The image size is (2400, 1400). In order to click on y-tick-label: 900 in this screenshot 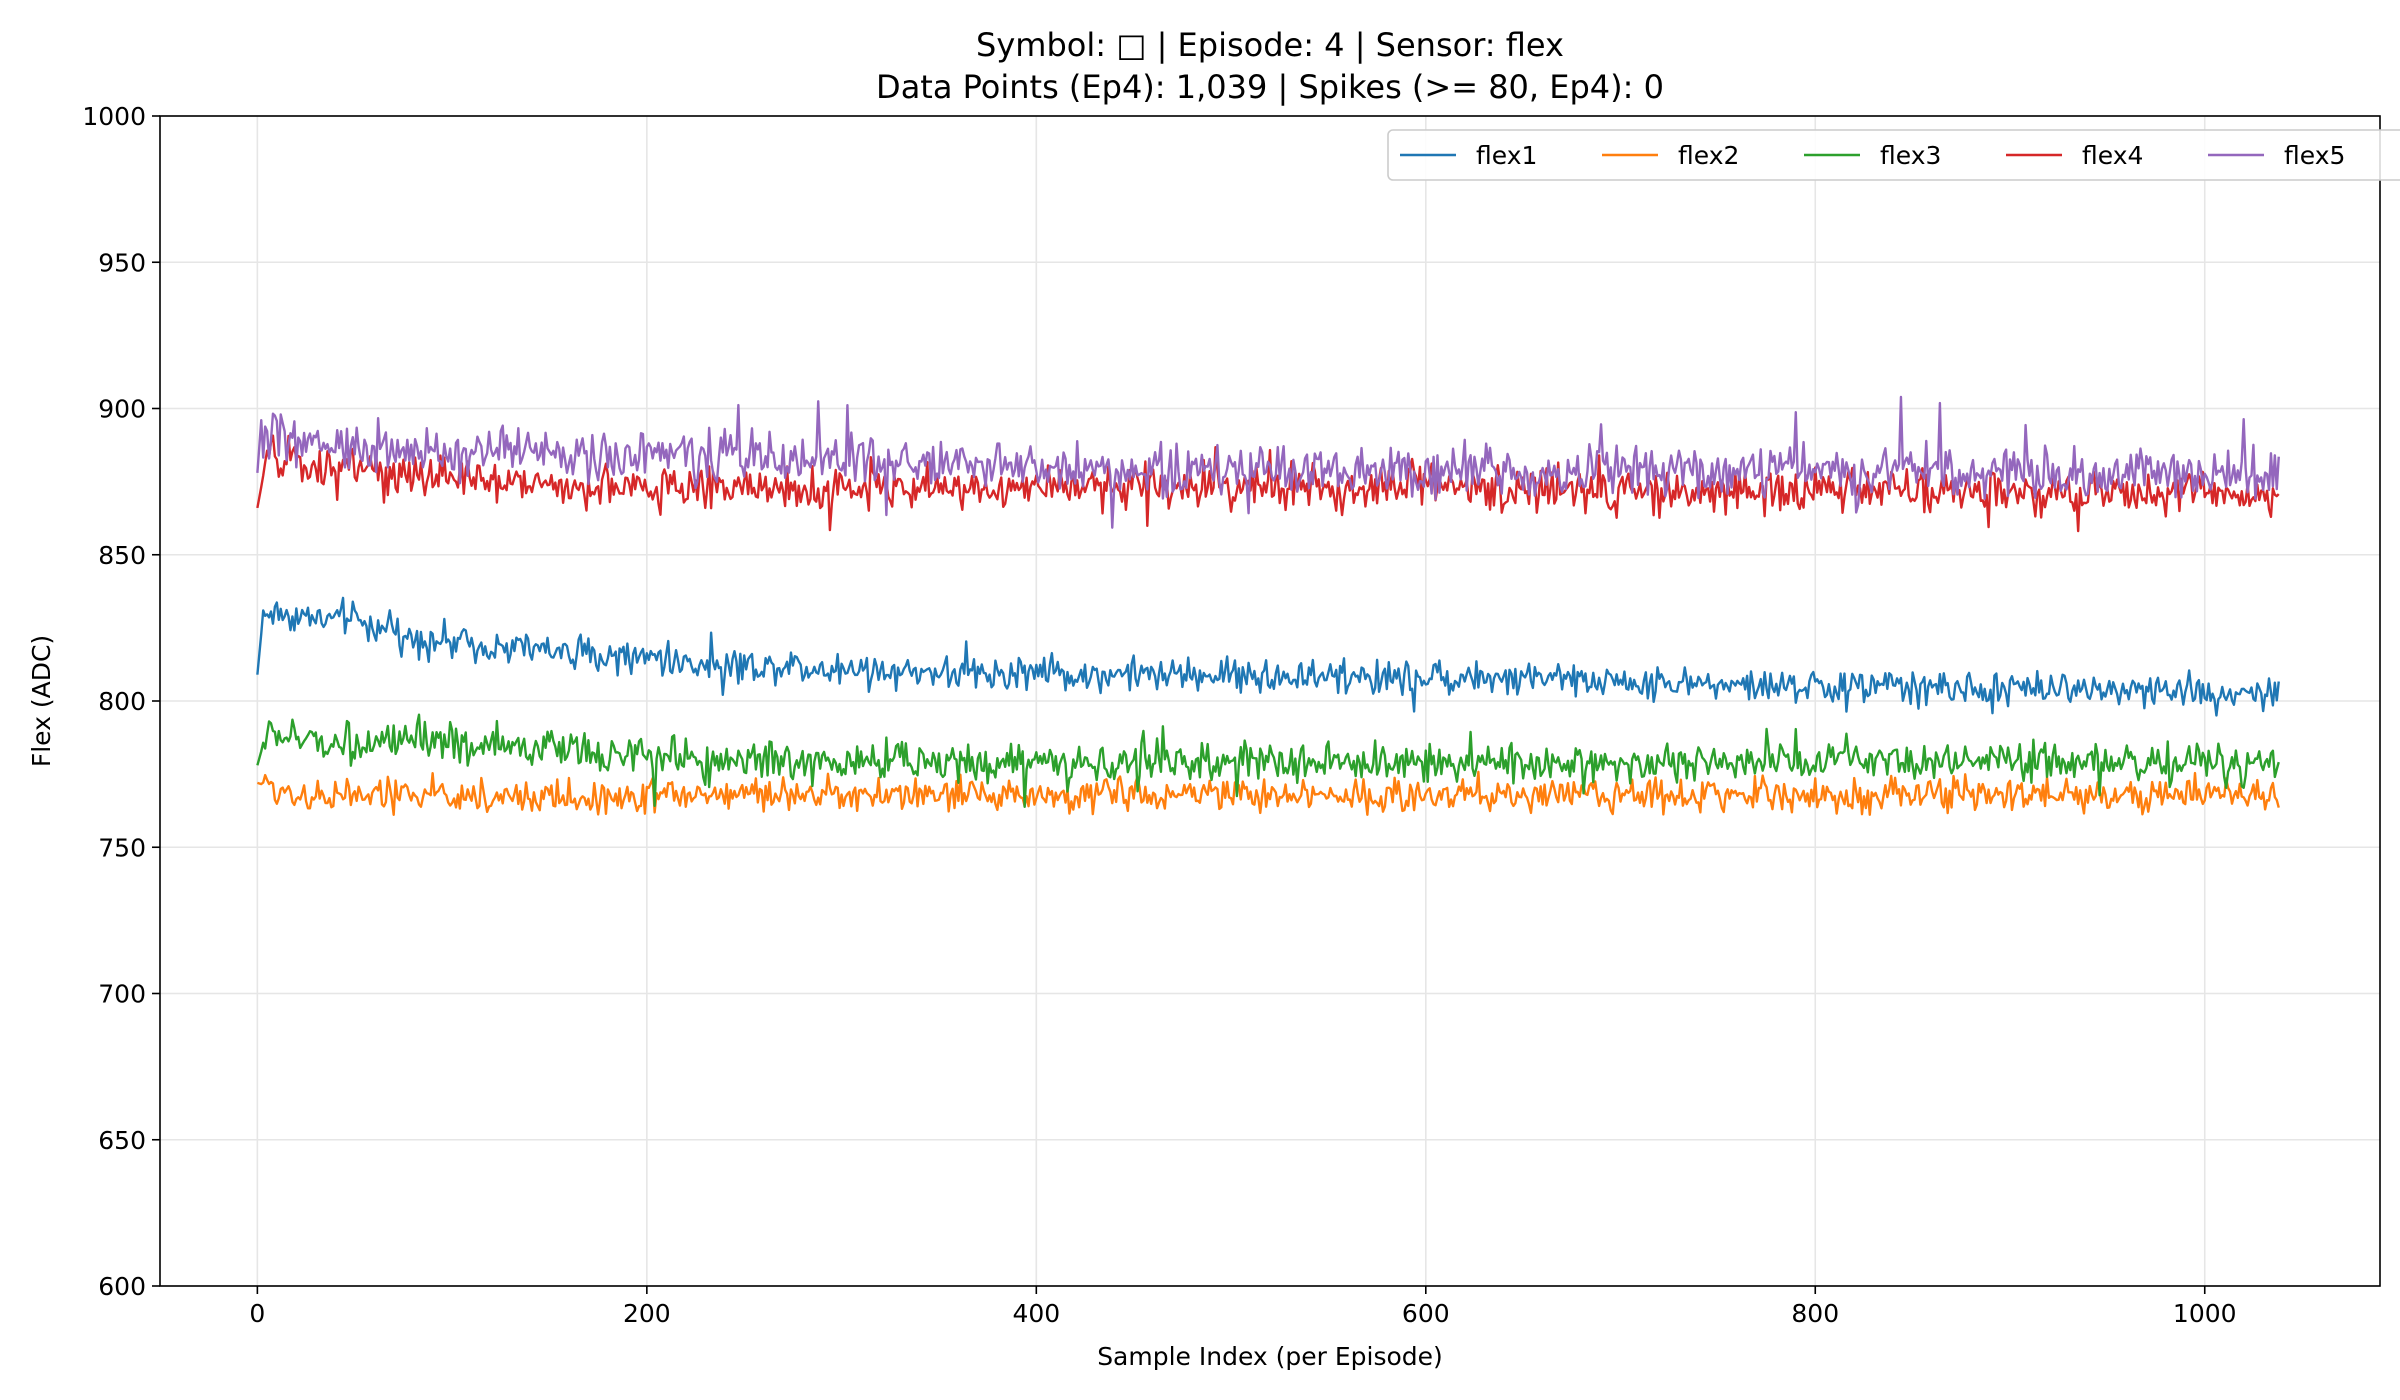, I will do `click(122, 409)`.